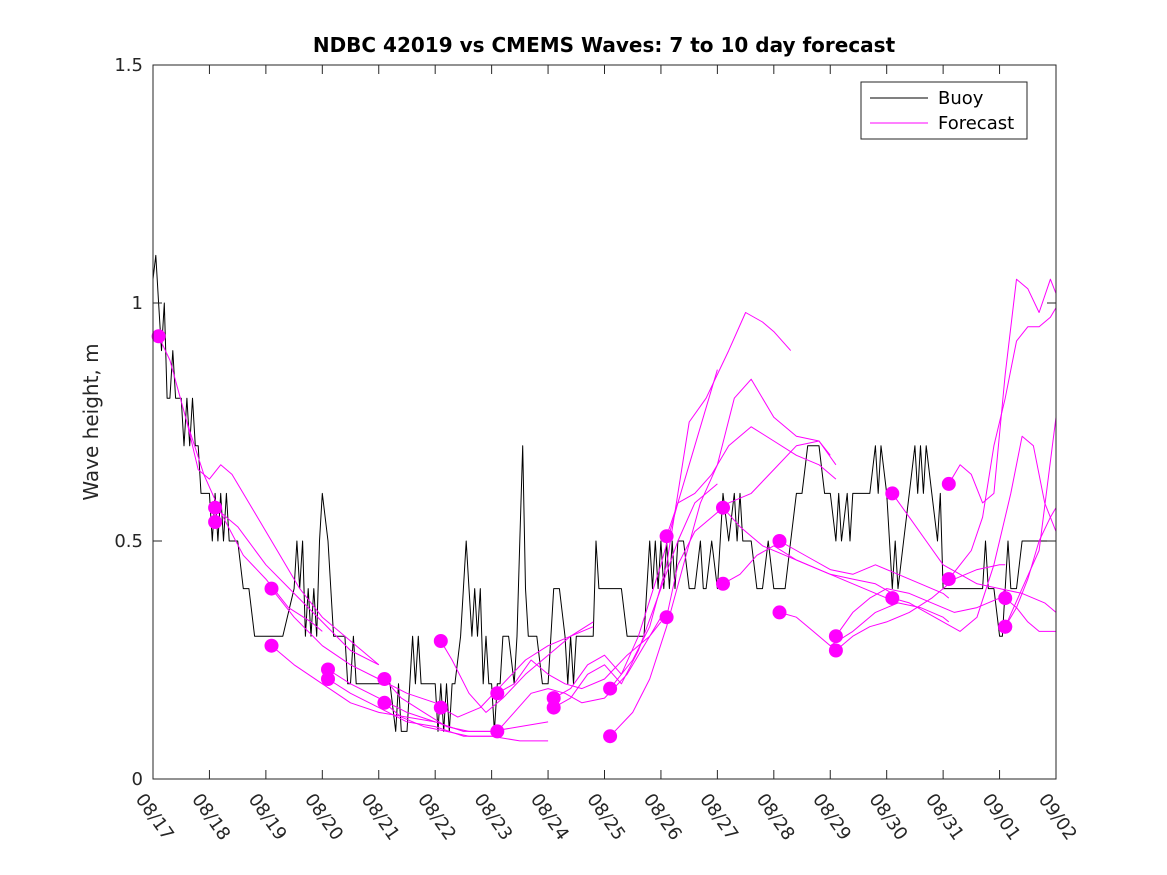 The image size is (1167, 875). What do you see at coordinates (976, 123) in the screenshot?
I see `legend-forecast-label: Forecast` at bounding box center [976, 123].